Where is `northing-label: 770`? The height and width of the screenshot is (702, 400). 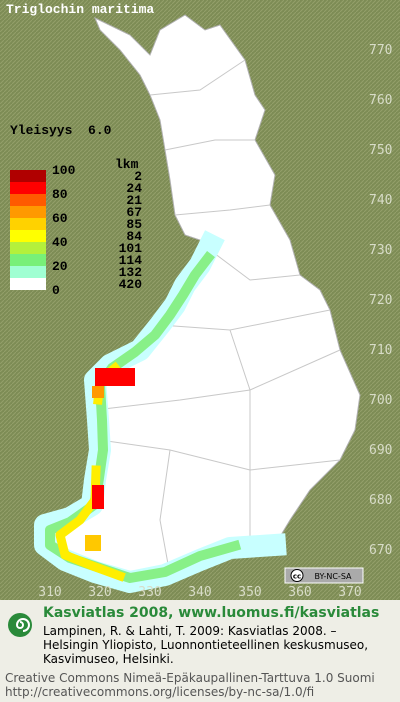 northing-label: 770 is located at coordinates (380, 50).